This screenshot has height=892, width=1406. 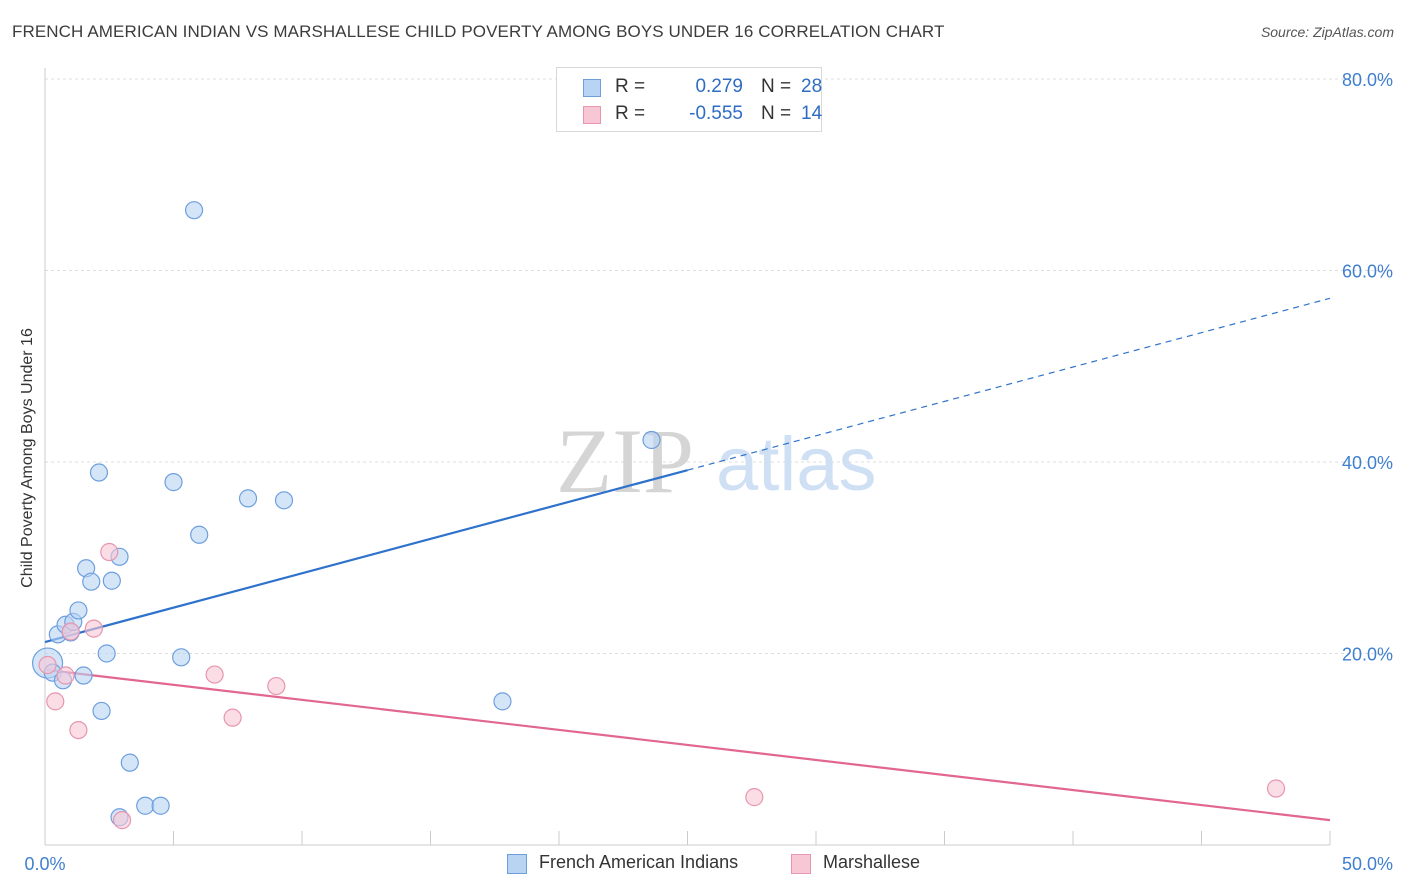 I want to click on legend-r-value: 0.279, so click(x=719, y=86).